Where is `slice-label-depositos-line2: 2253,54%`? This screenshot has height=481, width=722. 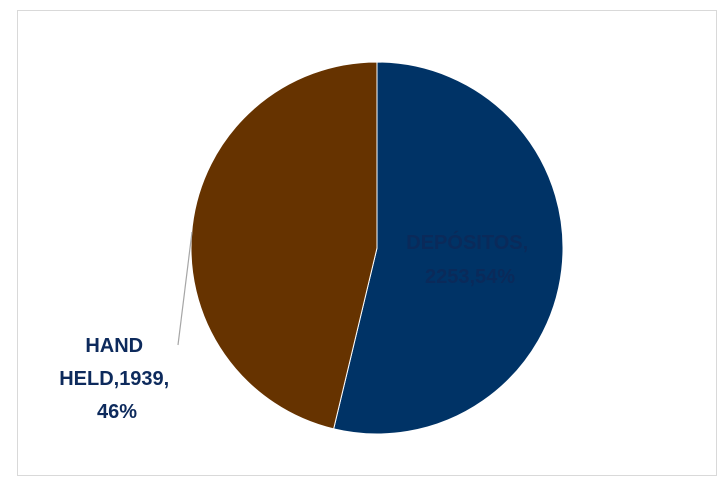 slice-label-depositos-line2: 2253,54% is located at coordinates (470, 277).